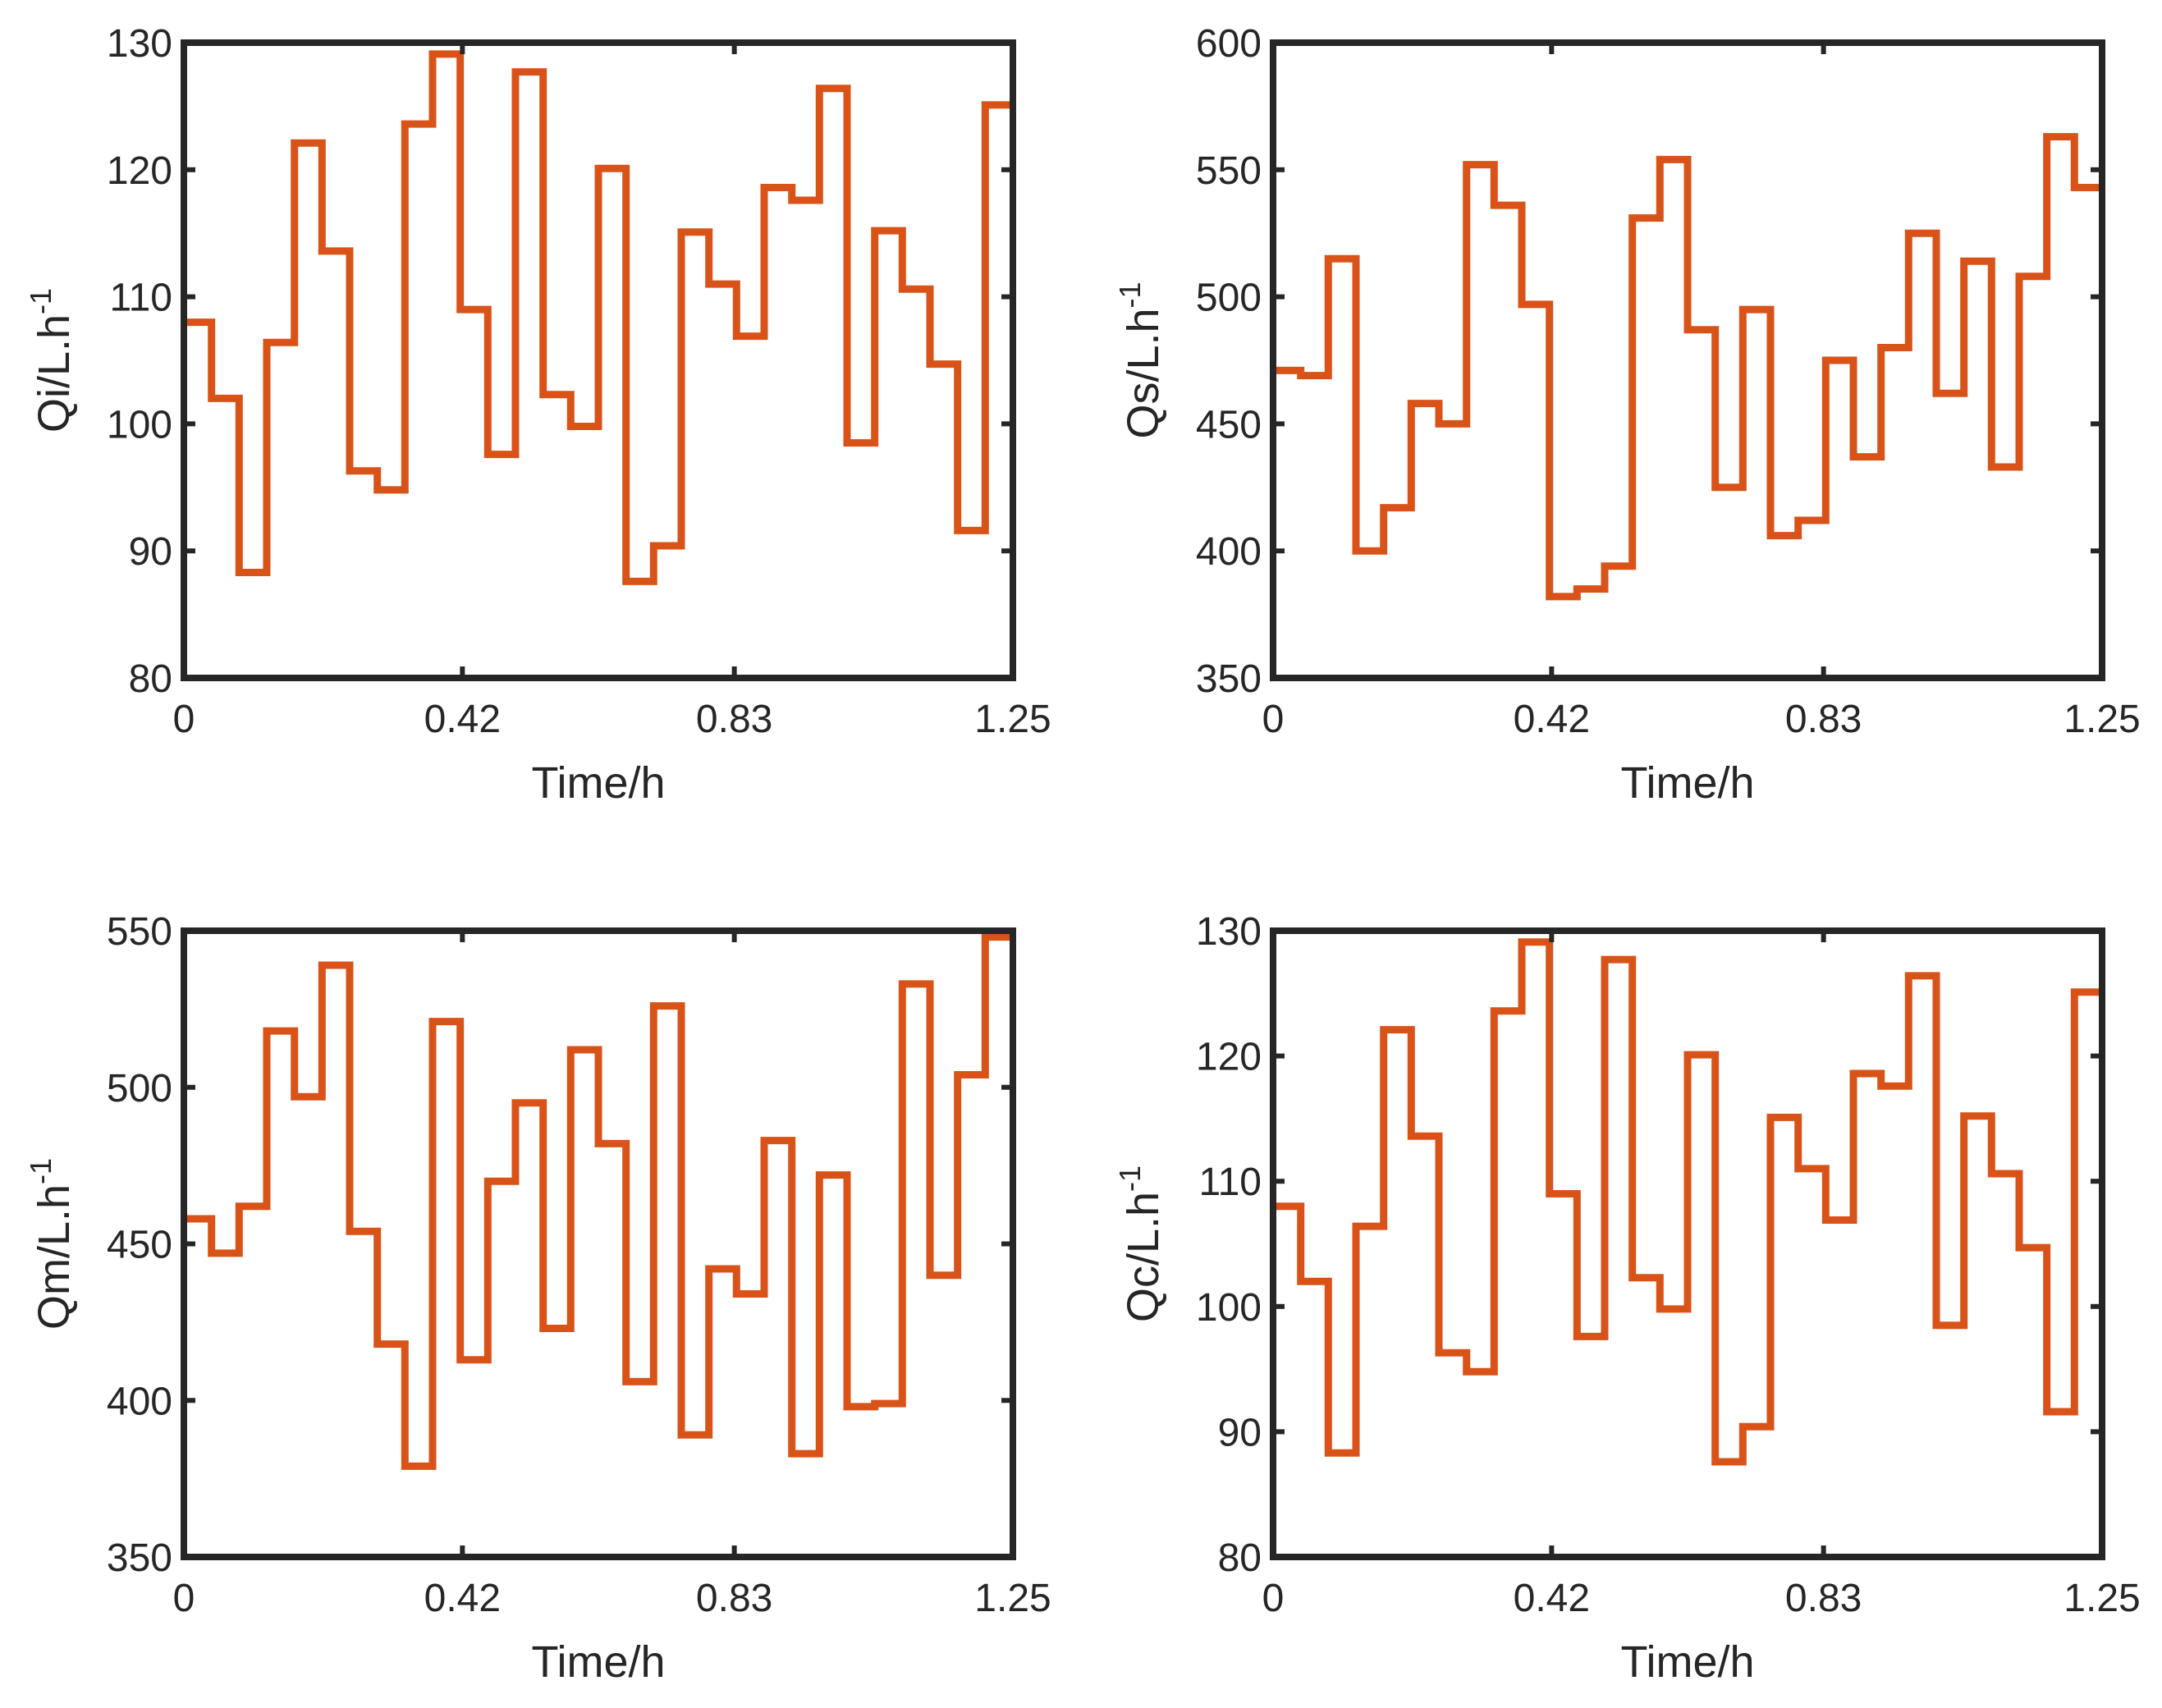 Image resolution: width=2162 pixels, height=1708 pixels. I want to click on y-axis-label: Qm/L.h-1, so click(51, 1244).